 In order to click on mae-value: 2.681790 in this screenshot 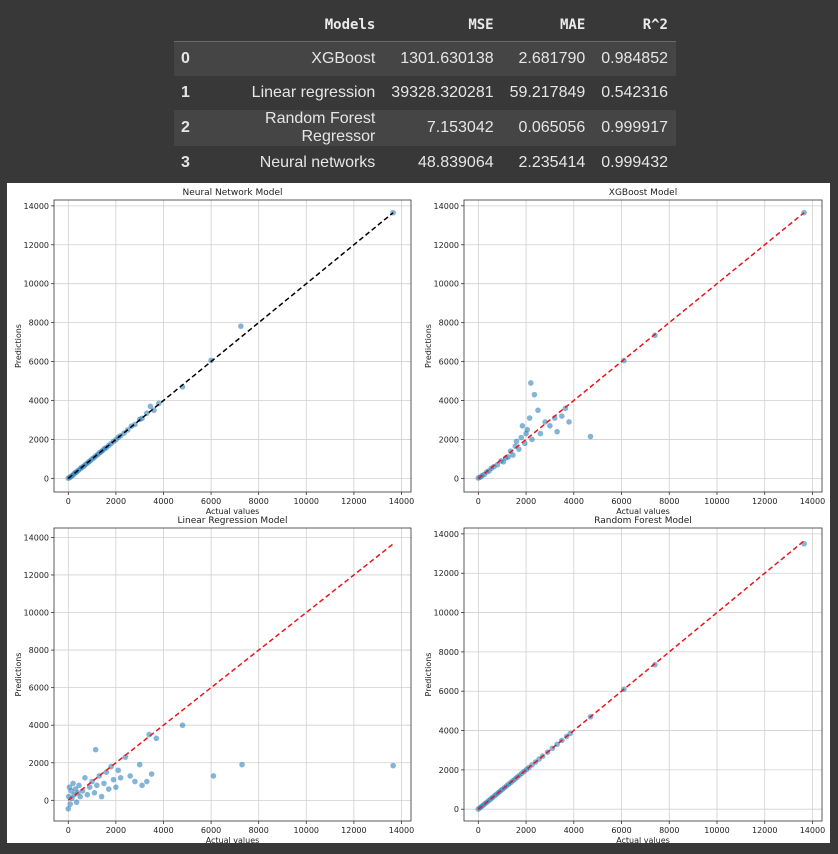, I will do `click(547, 58)`.